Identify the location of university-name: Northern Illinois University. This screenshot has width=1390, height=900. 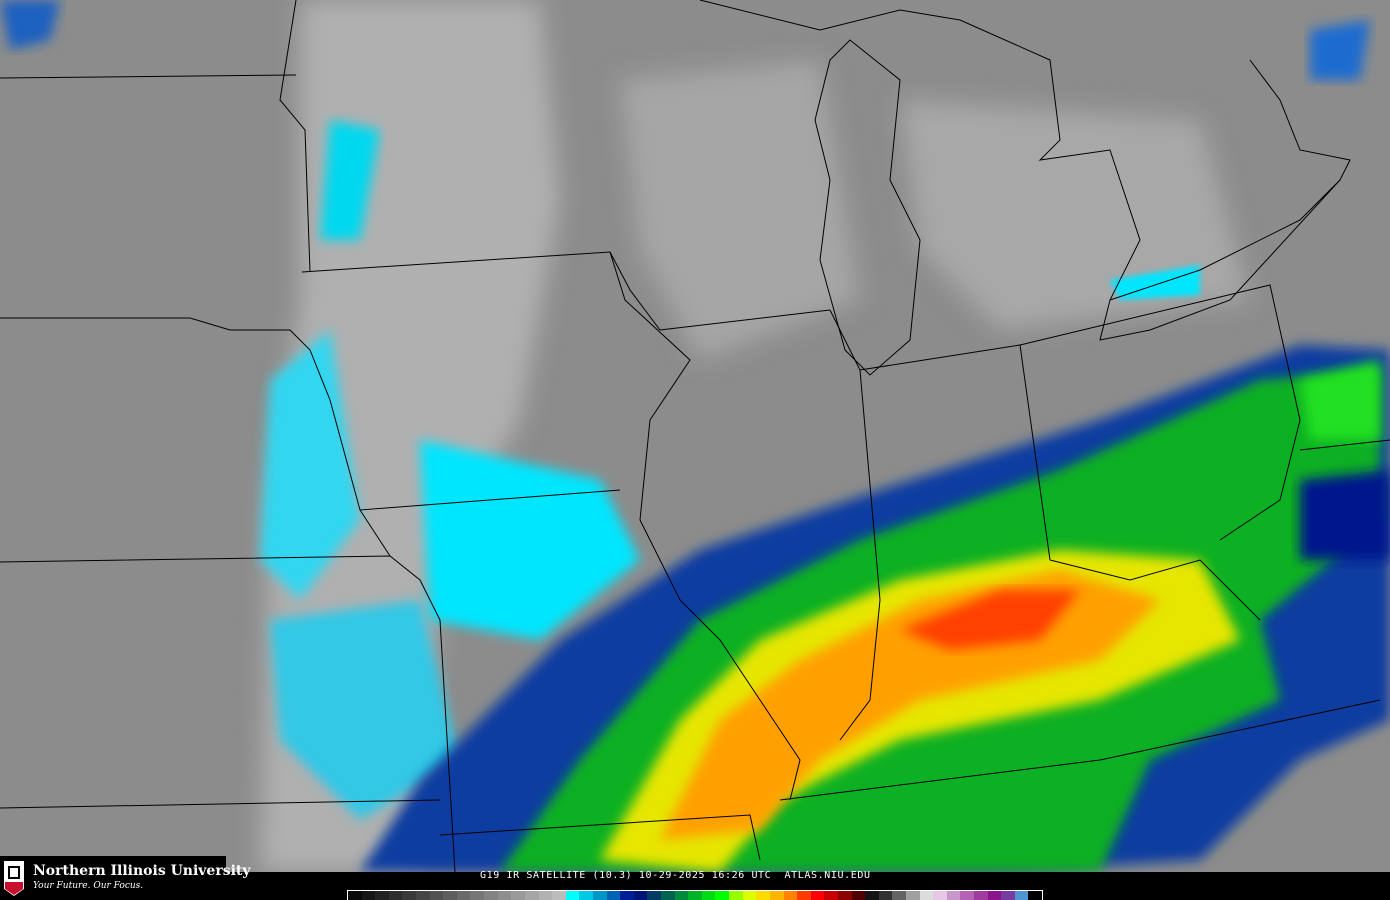
(142, 871).